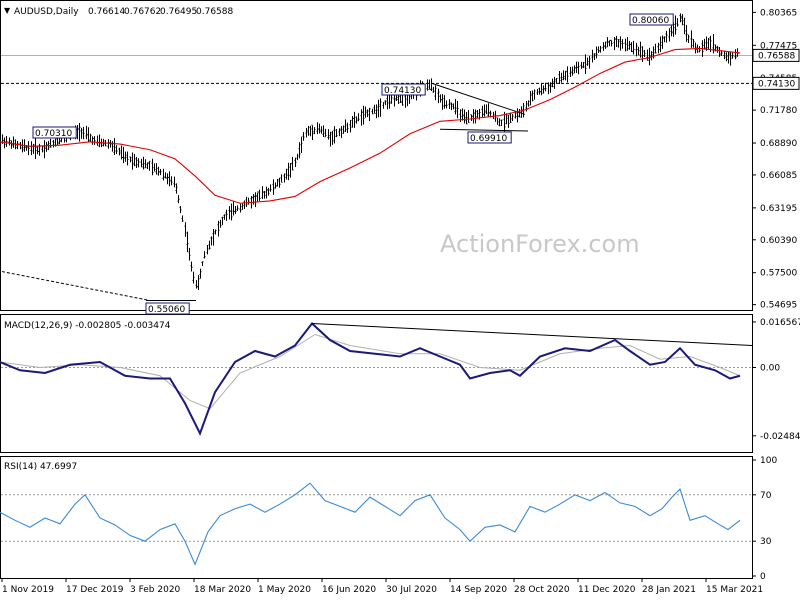 The image size is (800, 600). I want to click on annotation-label: 0.80060, so click(650, 21).